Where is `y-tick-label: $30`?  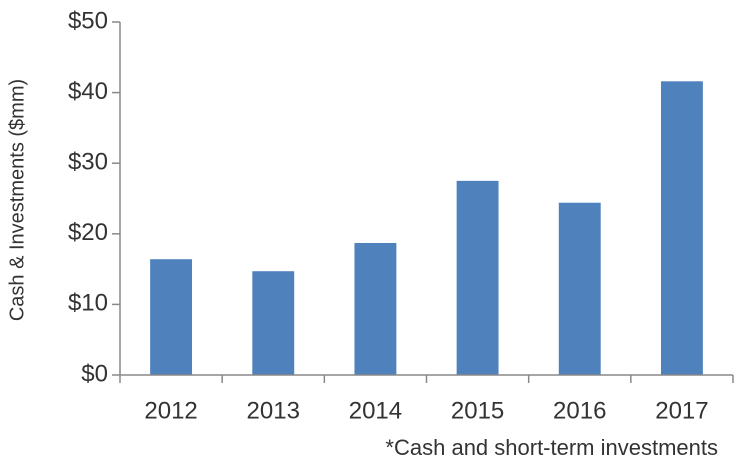 y-tick-label: $30 is located at coordinates (88, 162).